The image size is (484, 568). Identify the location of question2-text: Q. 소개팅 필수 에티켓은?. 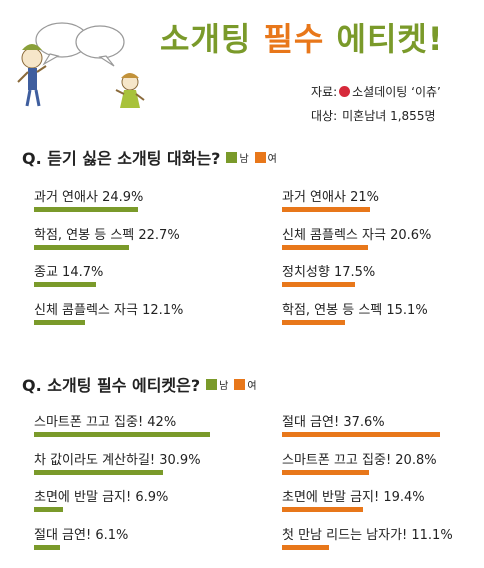
(111, 385).